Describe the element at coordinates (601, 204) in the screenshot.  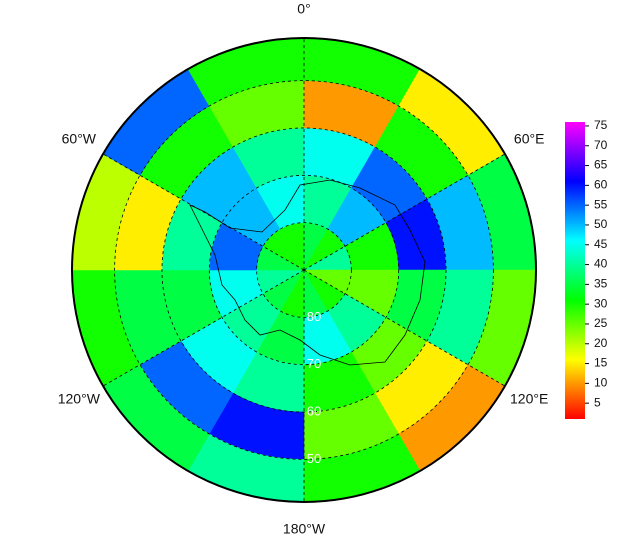
I see `colorbar-tick-label: 55` at that location.